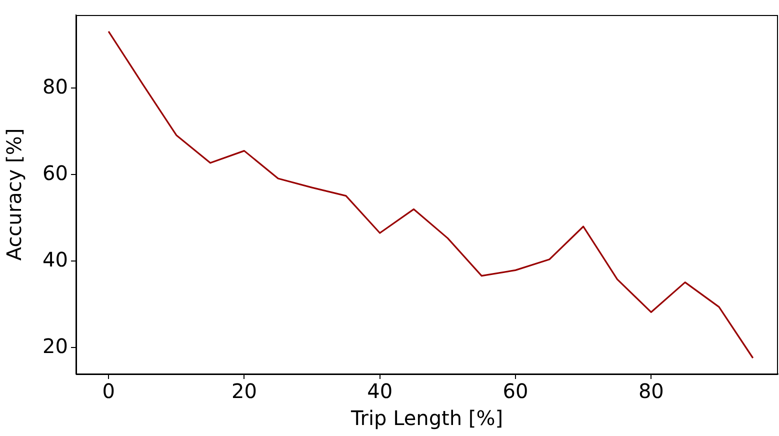 This screenshot has height=436, width=779. What do you see at coordinates (515, 391) in the screenshot?
I see `x-tick-label: 60` at bounding box center [515, 391].